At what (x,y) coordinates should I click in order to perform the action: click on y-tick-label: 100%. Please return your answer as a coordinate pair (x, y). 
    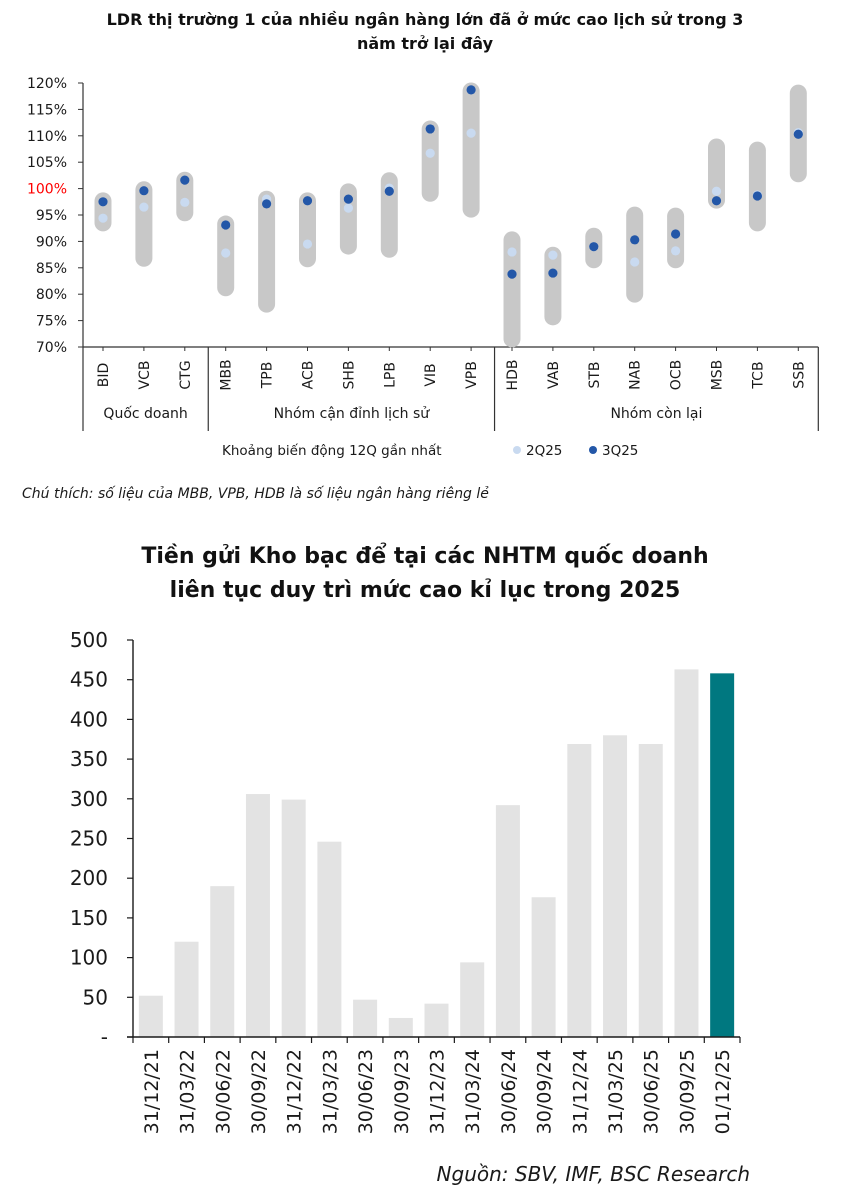
    Looking at the image, I should click on (47, 190).